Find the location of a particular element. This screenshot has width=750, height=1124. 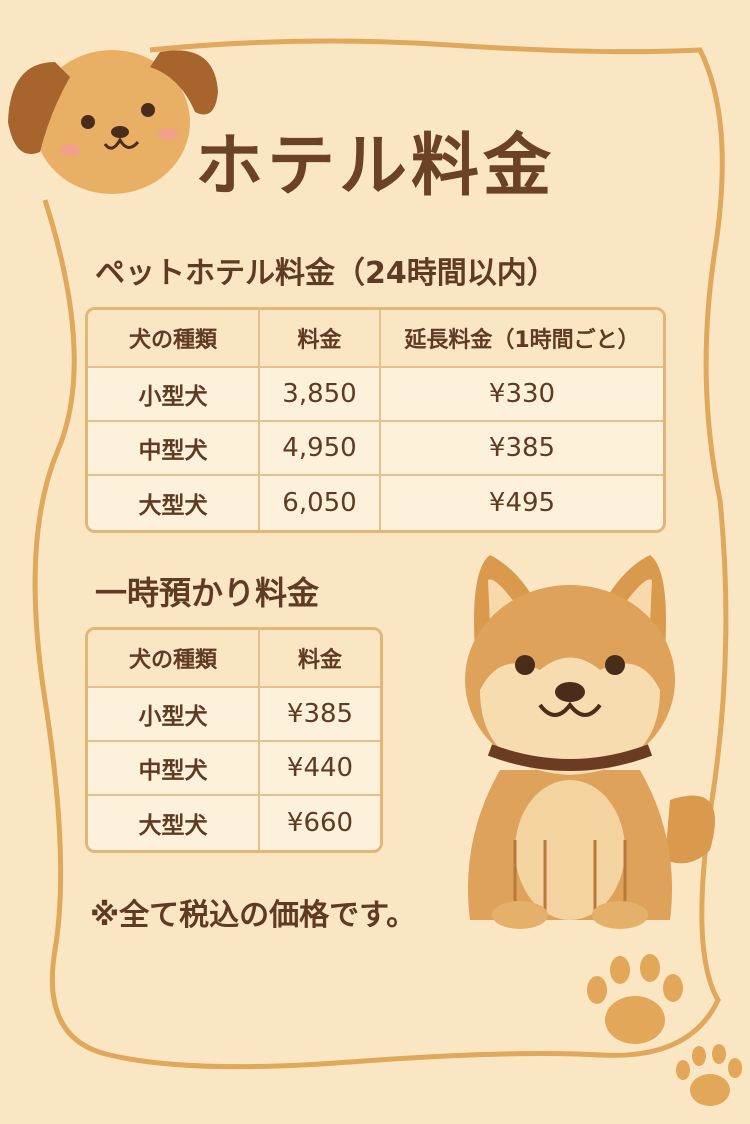

daycare-price-table: 犬の種類 料金 小型犬 ¥385 中型犬 ¥440 大型犬 ¥660 is located at coordinates (234, 740).